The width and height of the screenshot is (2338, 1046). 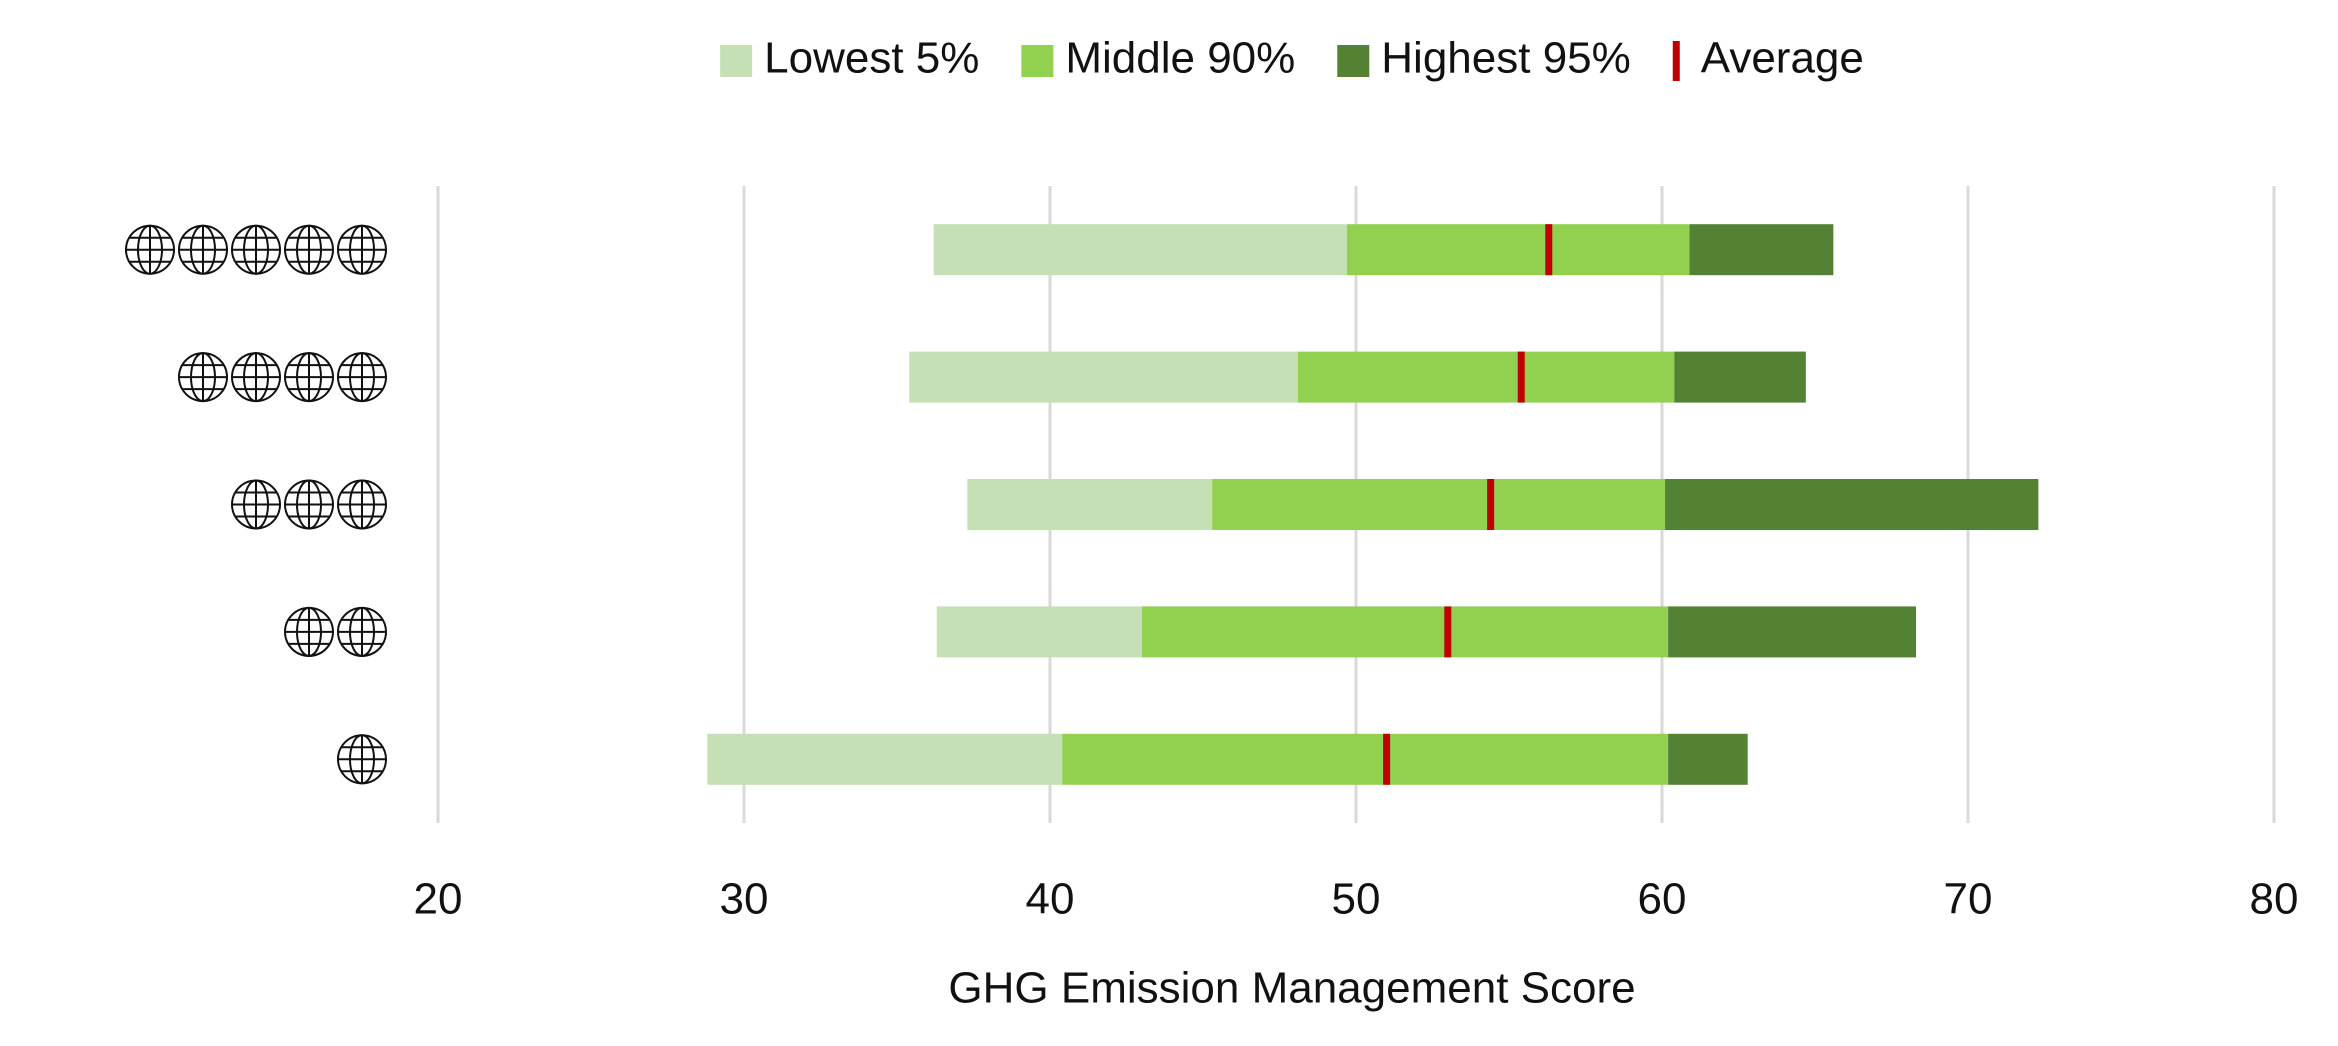 I want to click on x-tick-label: 80, so click(x=2274, y=899).